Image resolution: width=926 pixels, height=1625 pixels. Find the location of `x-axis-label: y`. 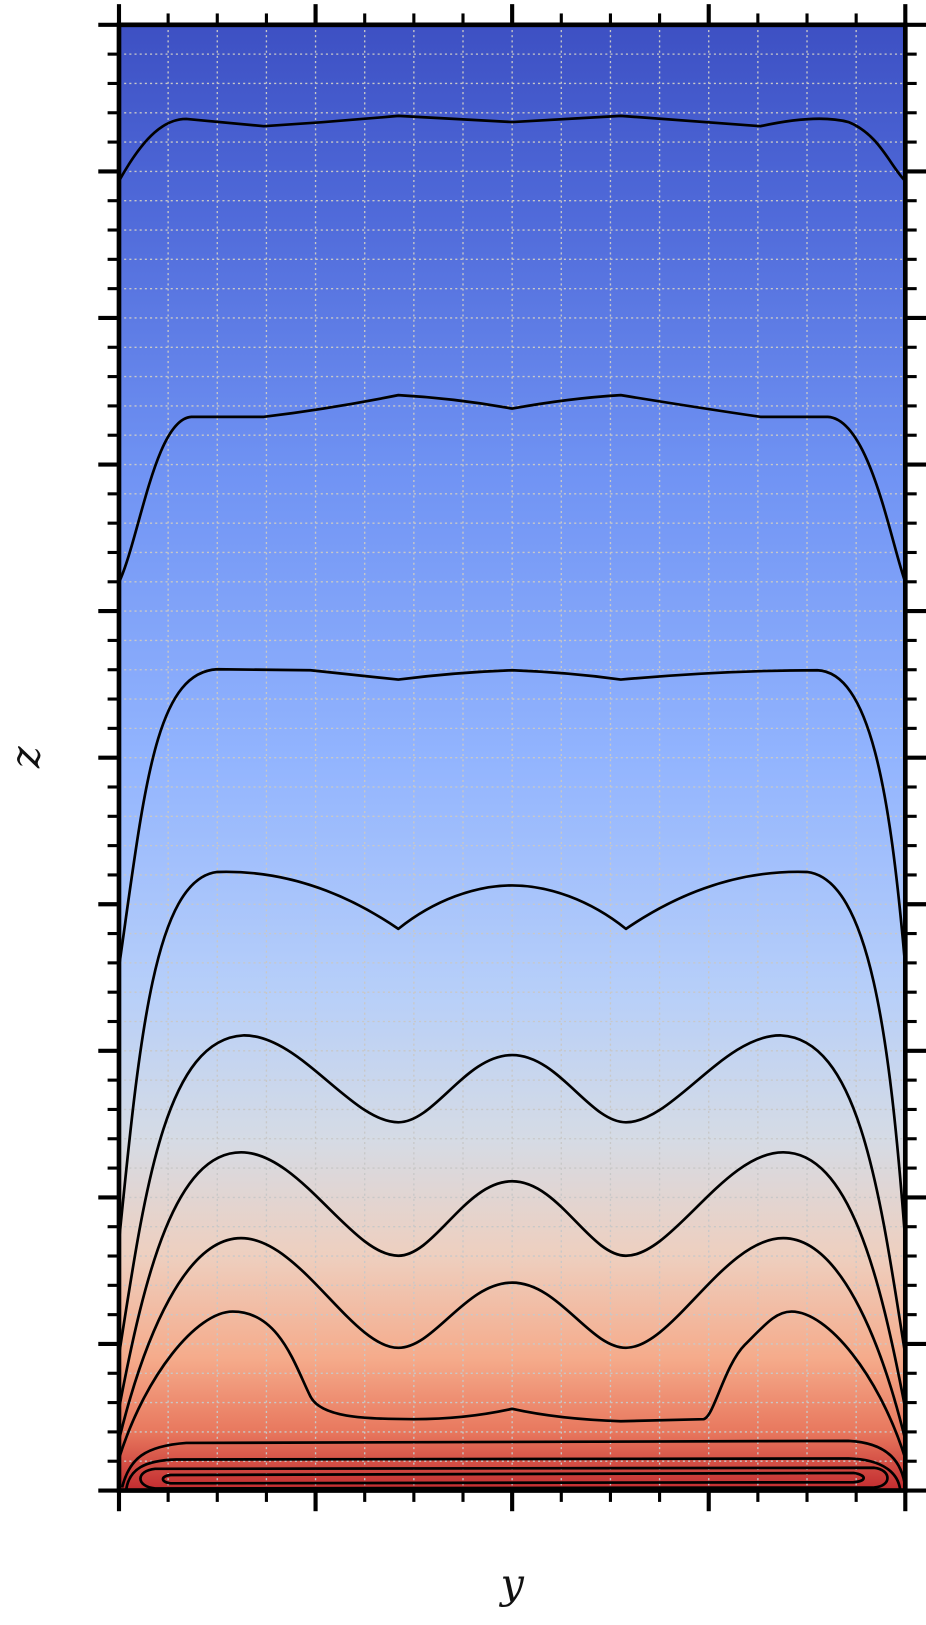

x-axis-label: y is located at coordinates (511, 1584).